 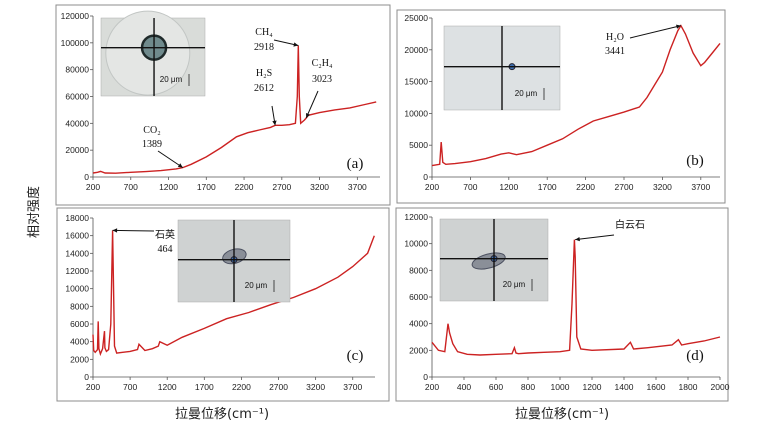 What do you see at coordinates (167, 387) in the screenshot?
I see `x-tick-label-c: 1200` at bounding box center [167, 387].